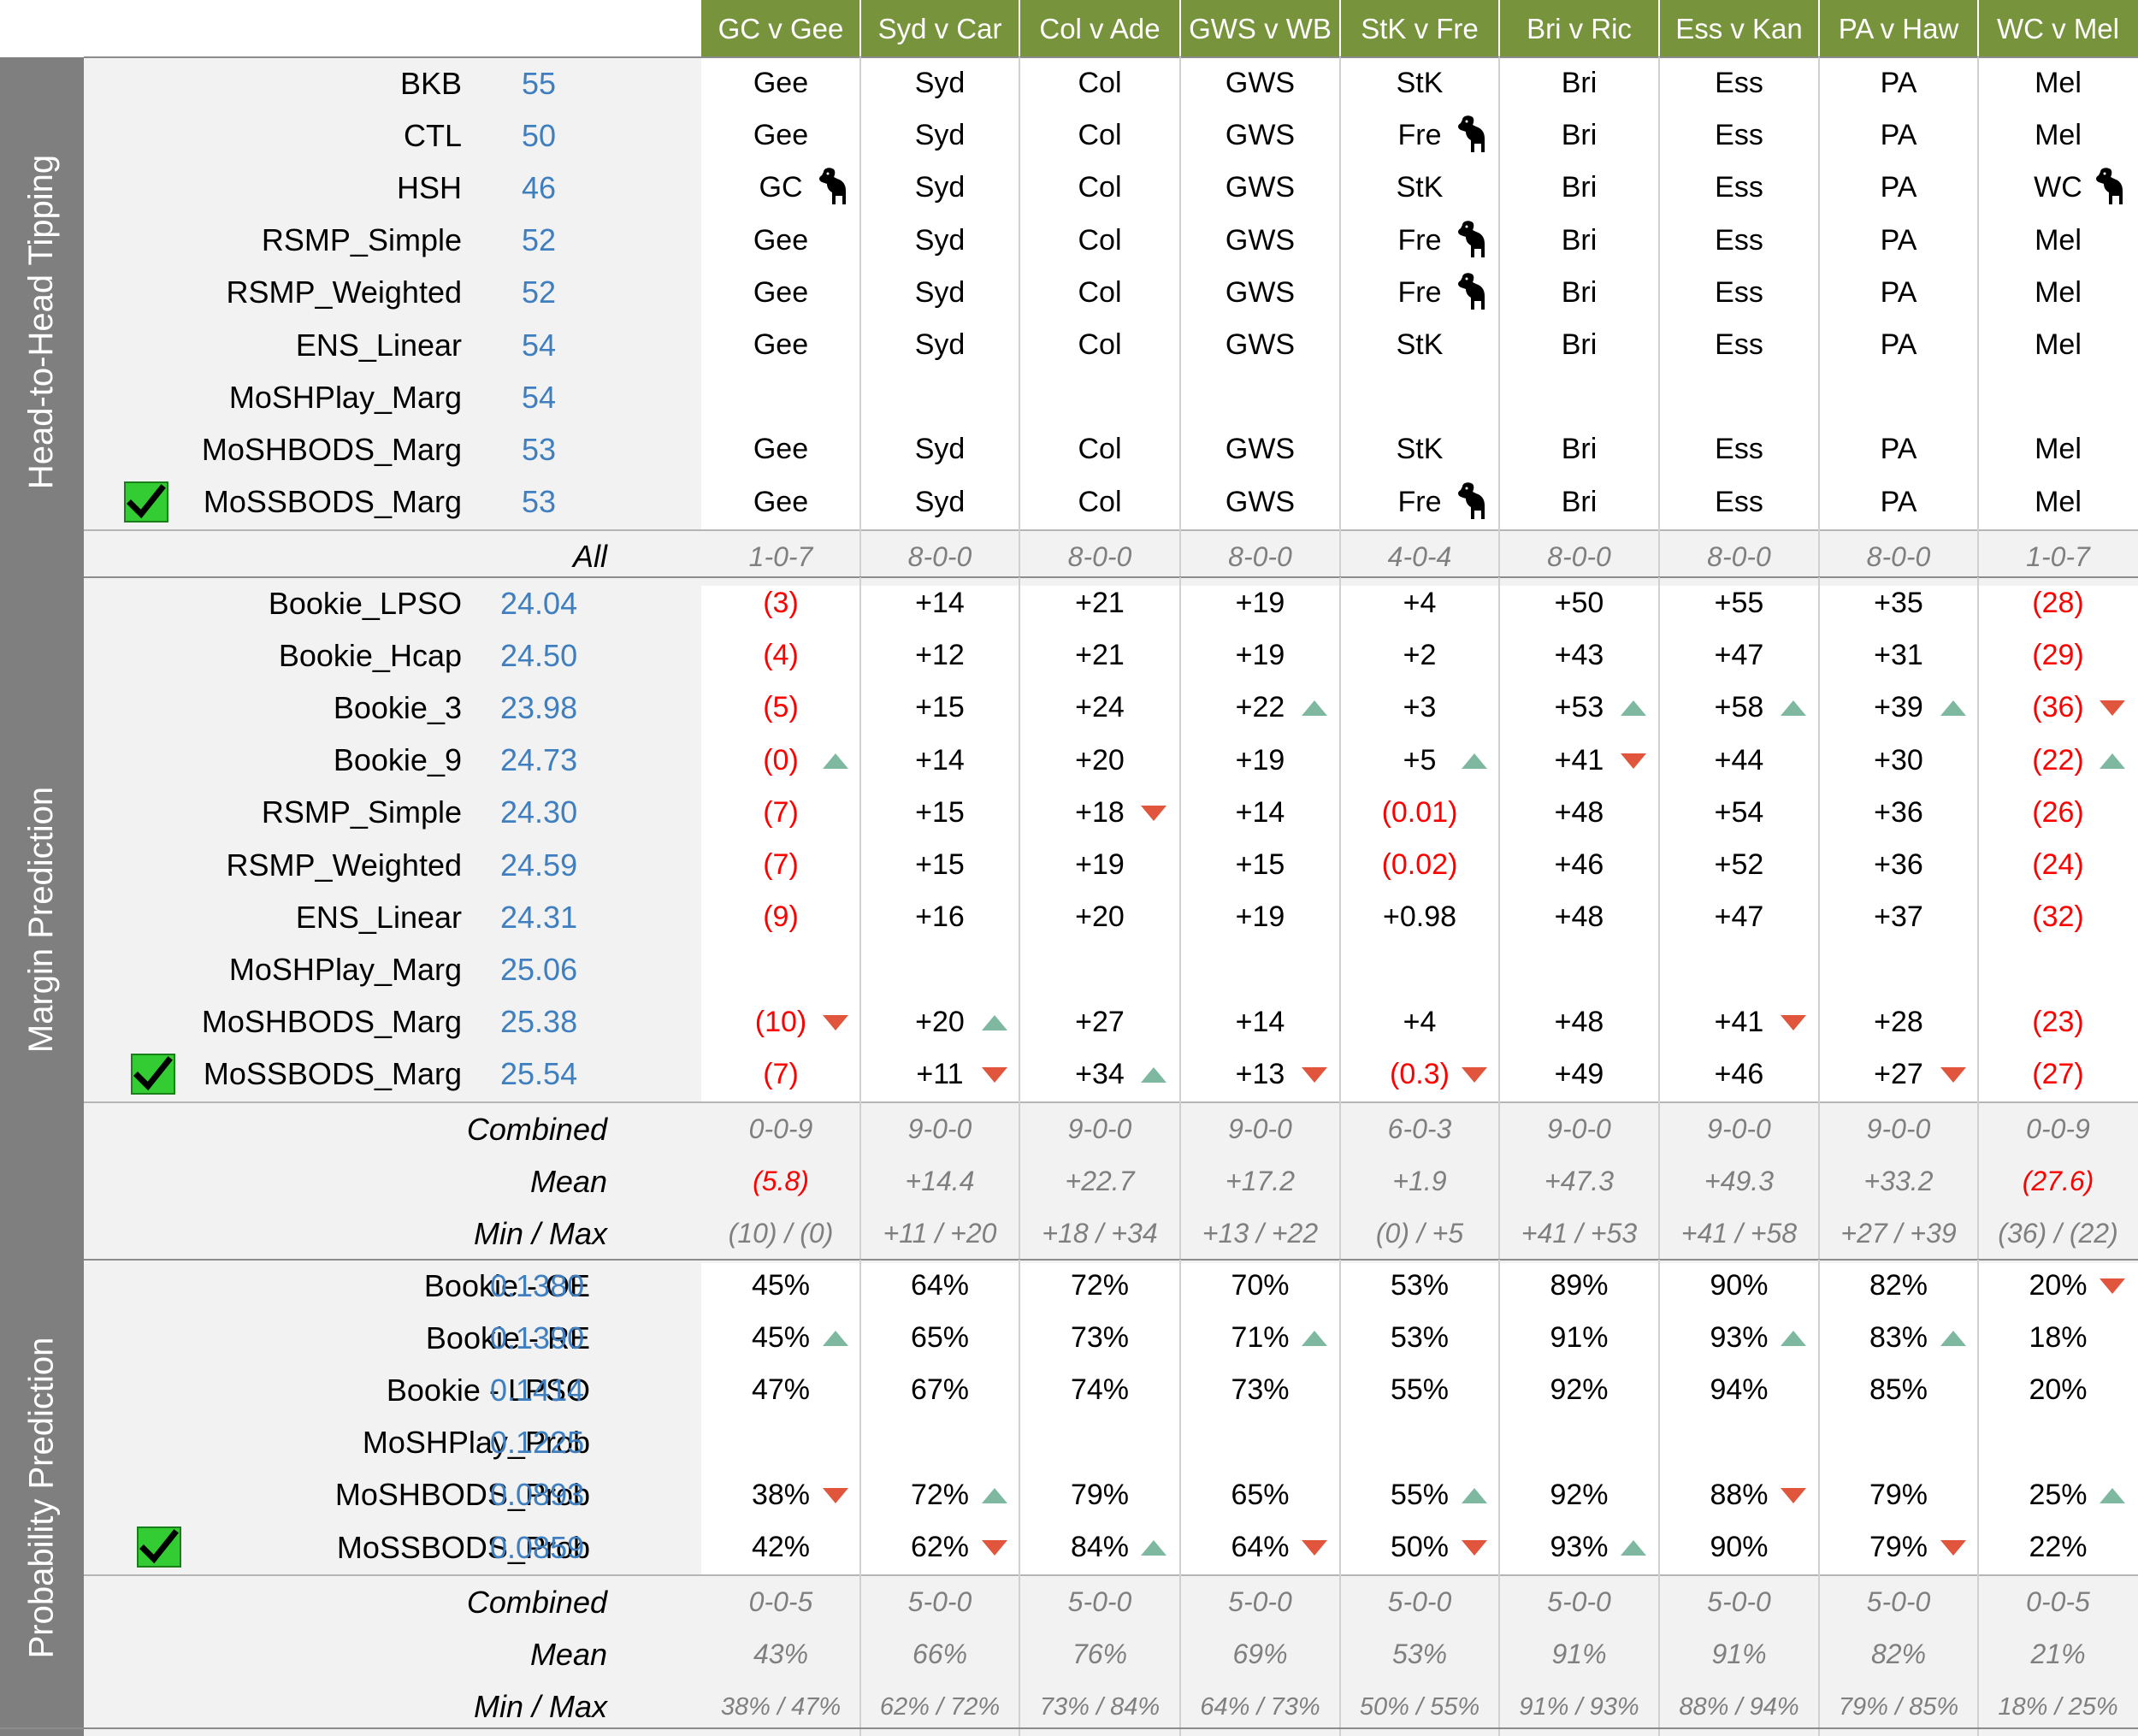 The height and width of the screenshot is (1736, 2138). What do you see at coordinates (1579, 136) in the screenshot?
I see `prediction-cell: Bri` at bounding box center [1579, 136].